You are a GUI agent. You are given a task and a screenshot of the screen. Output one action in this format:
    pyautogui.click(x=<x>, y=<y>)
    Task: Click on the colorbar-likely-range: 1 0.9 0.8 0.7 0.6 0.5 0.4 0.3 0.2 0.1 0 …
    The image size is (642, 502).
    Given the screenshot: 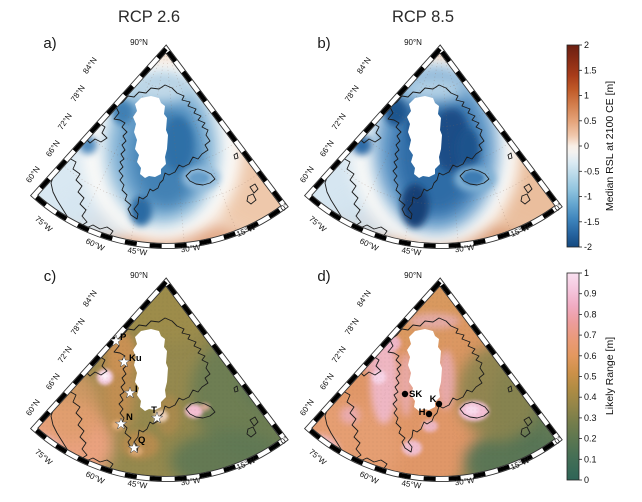 What is the action you would take?
    pyautogui.click(x=591, y=376)
    